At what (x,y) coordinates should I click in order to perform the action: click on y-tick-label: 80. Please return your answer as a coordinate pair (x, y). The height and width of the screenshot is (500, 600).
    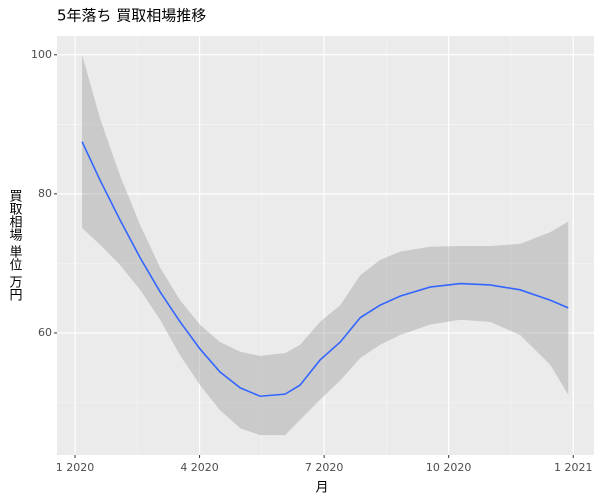
    Looking at the image, I should click on (45, 193).